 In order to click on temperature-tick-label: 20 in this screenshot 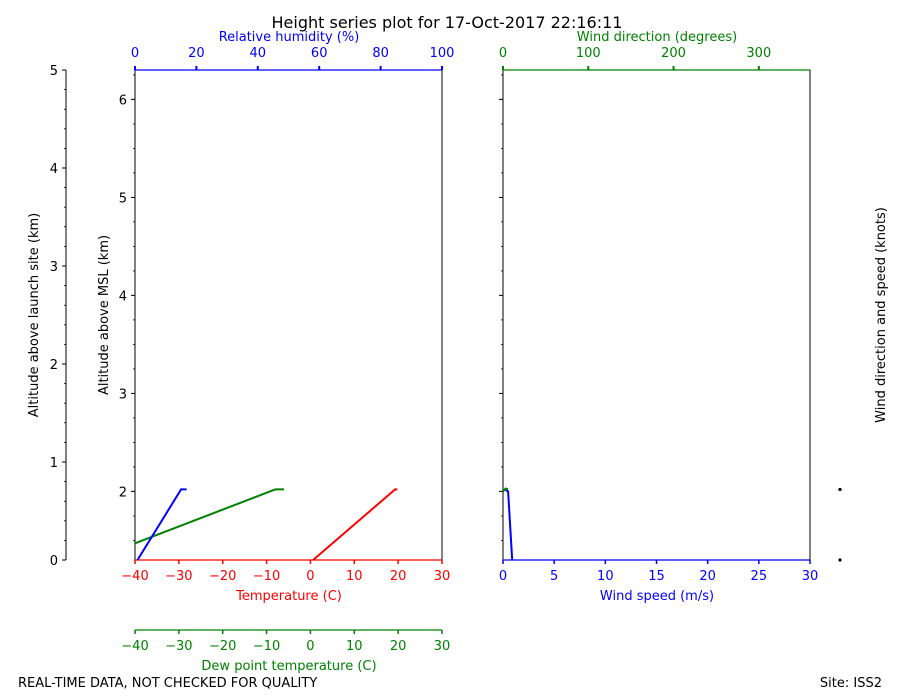, I will do `click(398, 576)`.